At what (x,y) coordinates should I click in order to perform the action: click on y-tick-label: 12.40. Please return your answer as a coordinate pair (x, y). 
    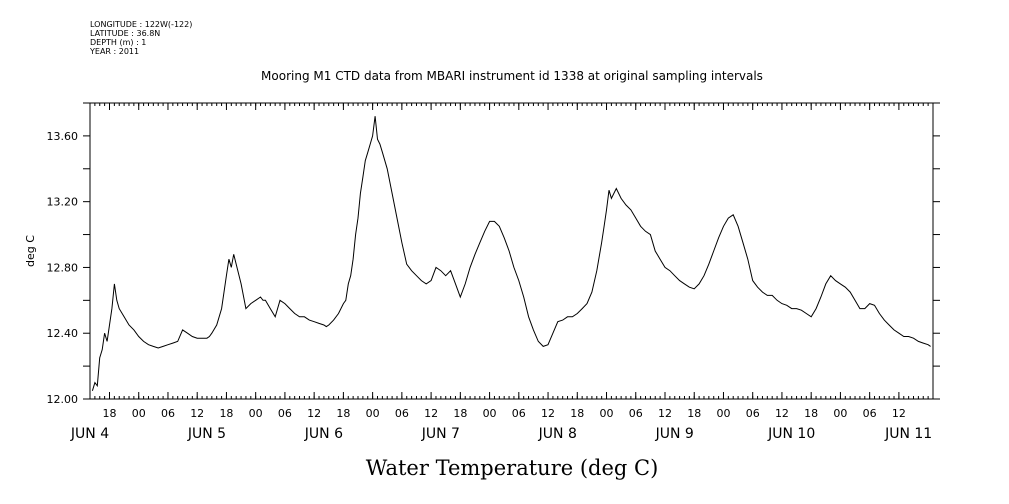
    Looking at the image, I should click on (63, 333).